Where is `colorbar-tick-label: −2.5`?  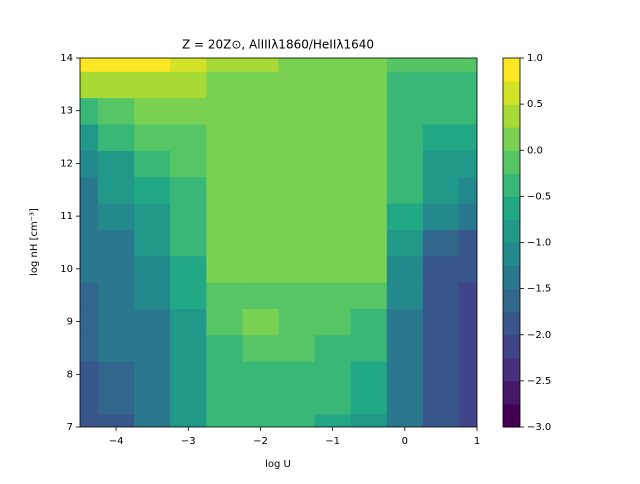 colorbar-tick-label: −2.5 is located at coordinates (539, 381).